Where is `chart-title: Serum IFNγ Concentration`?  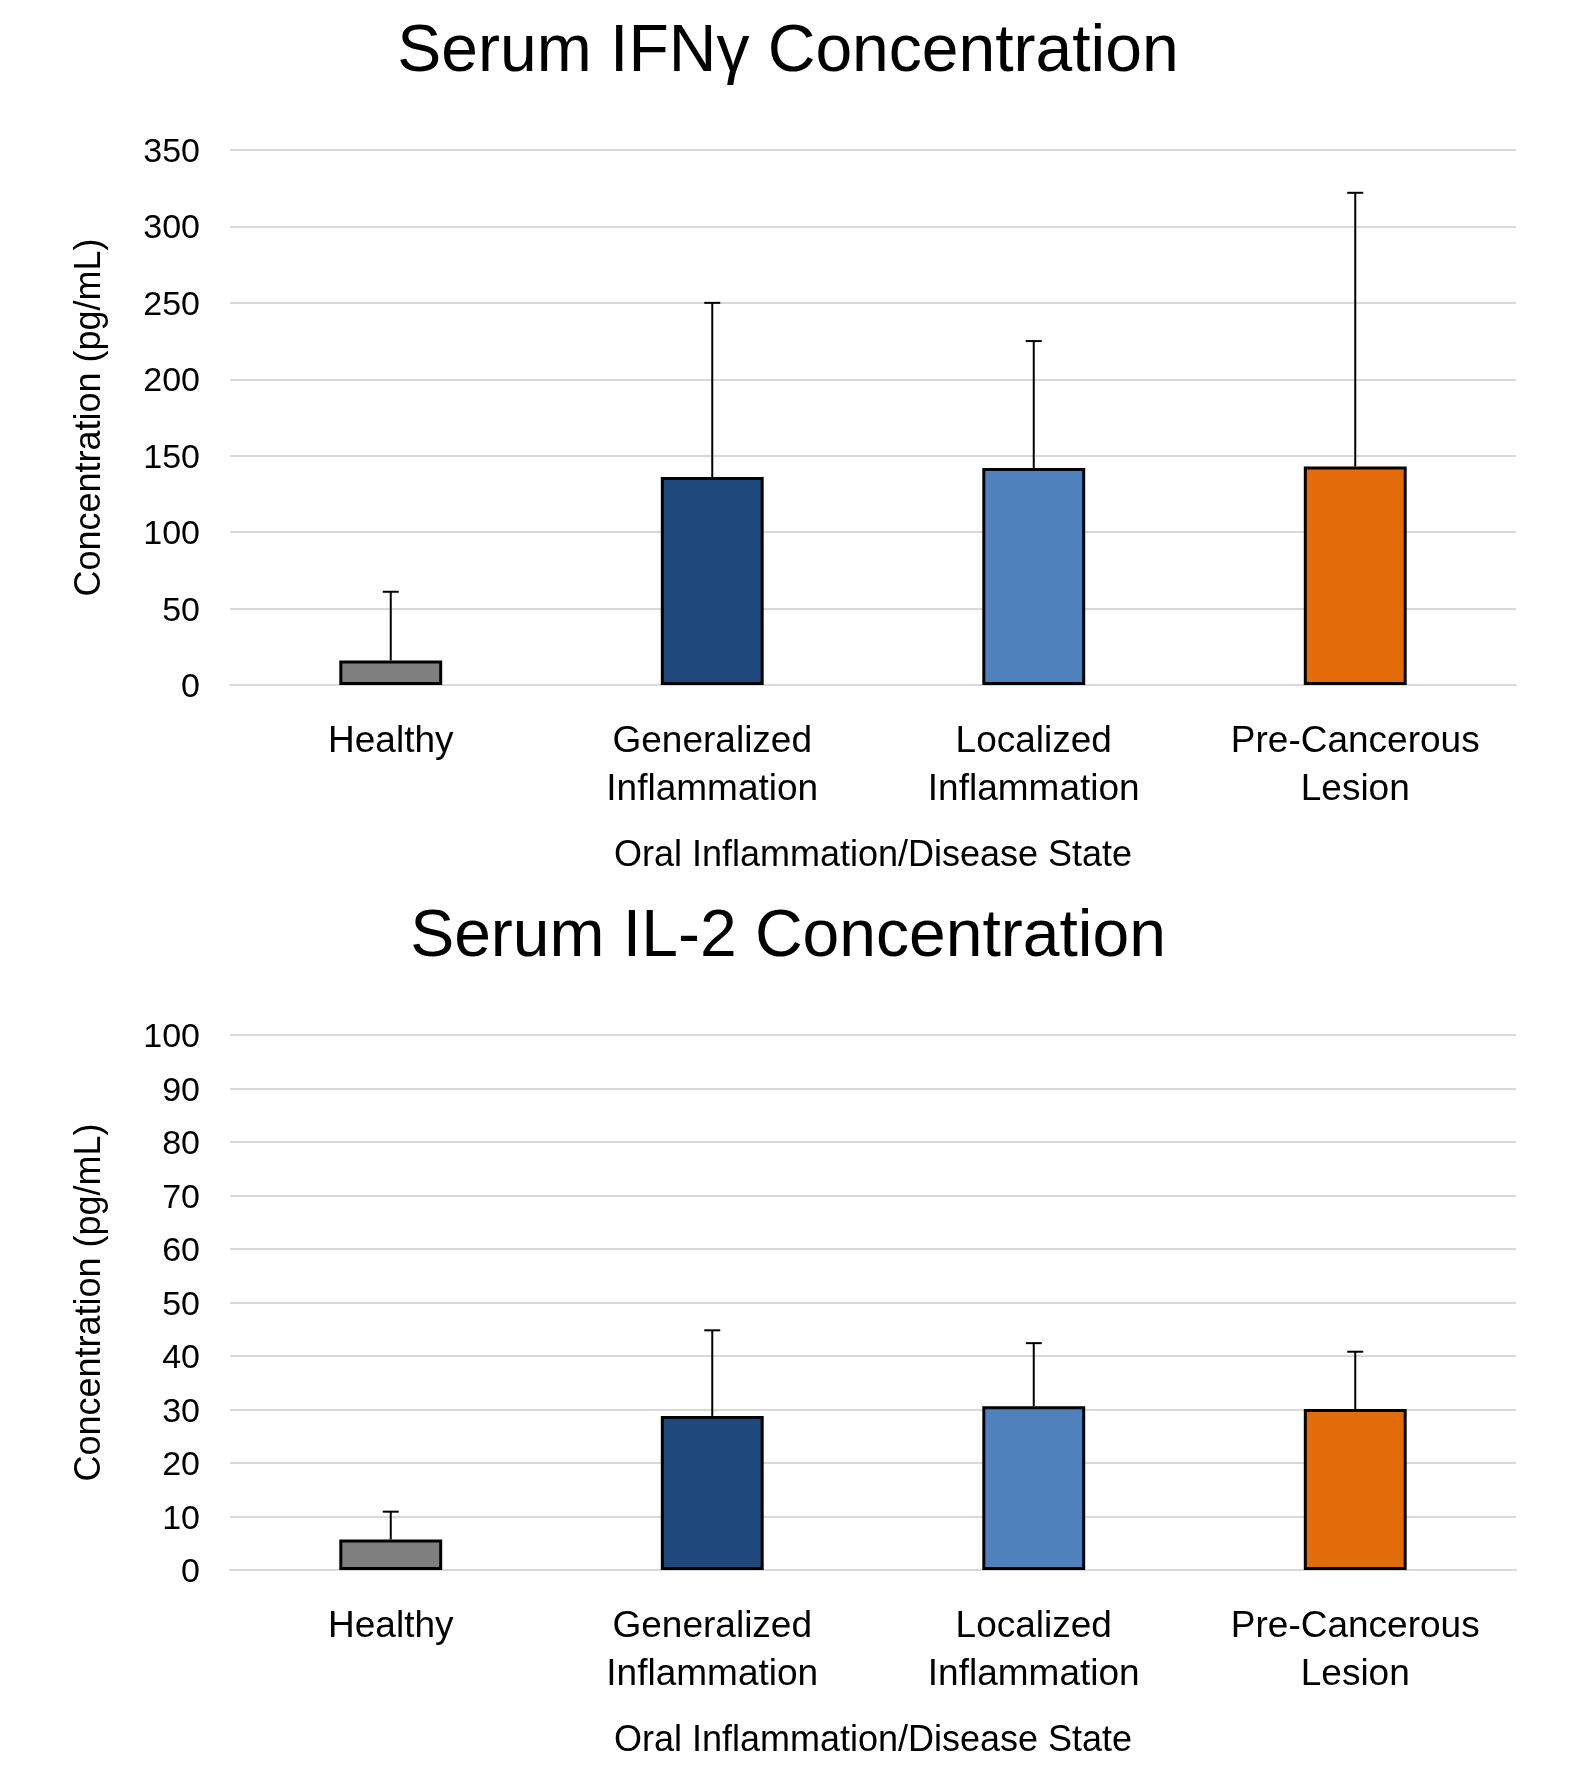
chart-title: Serum IFNγ Concentration is located at coordinates (788, 48).